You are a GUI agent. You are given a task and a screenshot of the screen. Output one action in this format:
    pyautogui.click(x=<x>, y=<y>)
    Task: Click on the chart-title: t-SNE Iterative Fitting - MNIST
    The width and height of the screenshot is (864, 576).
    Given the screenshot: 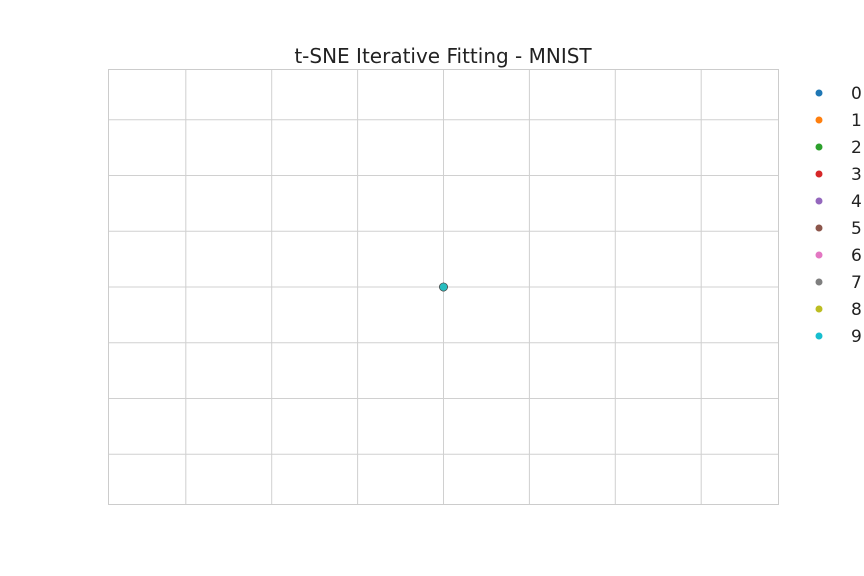 What is the action you would take?
    pyautogui.click(x=443, y=56)
    